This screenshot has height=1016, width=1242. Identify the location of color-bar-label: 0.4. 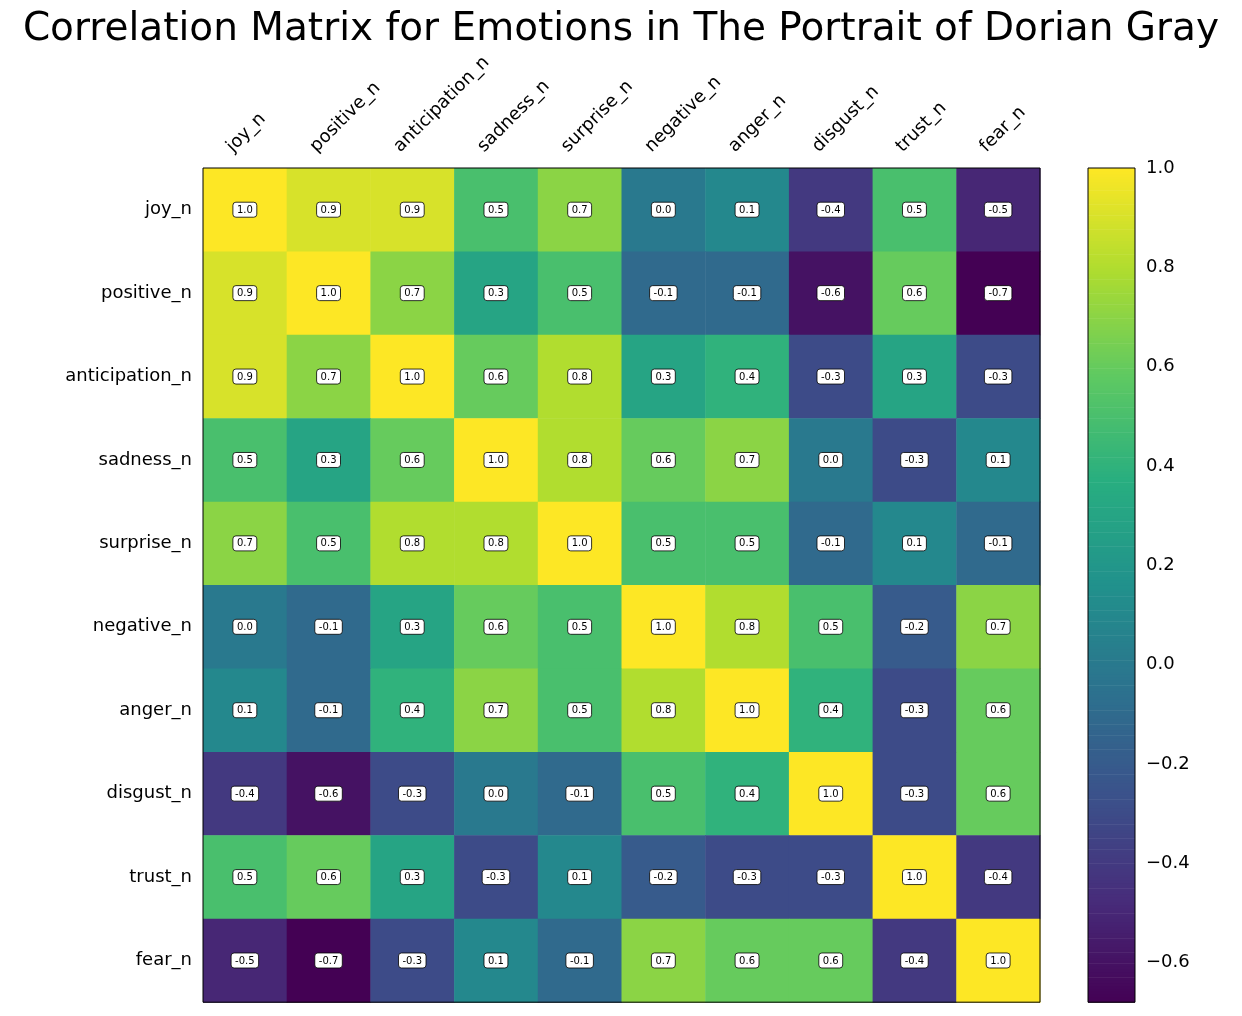
(1160, 464).